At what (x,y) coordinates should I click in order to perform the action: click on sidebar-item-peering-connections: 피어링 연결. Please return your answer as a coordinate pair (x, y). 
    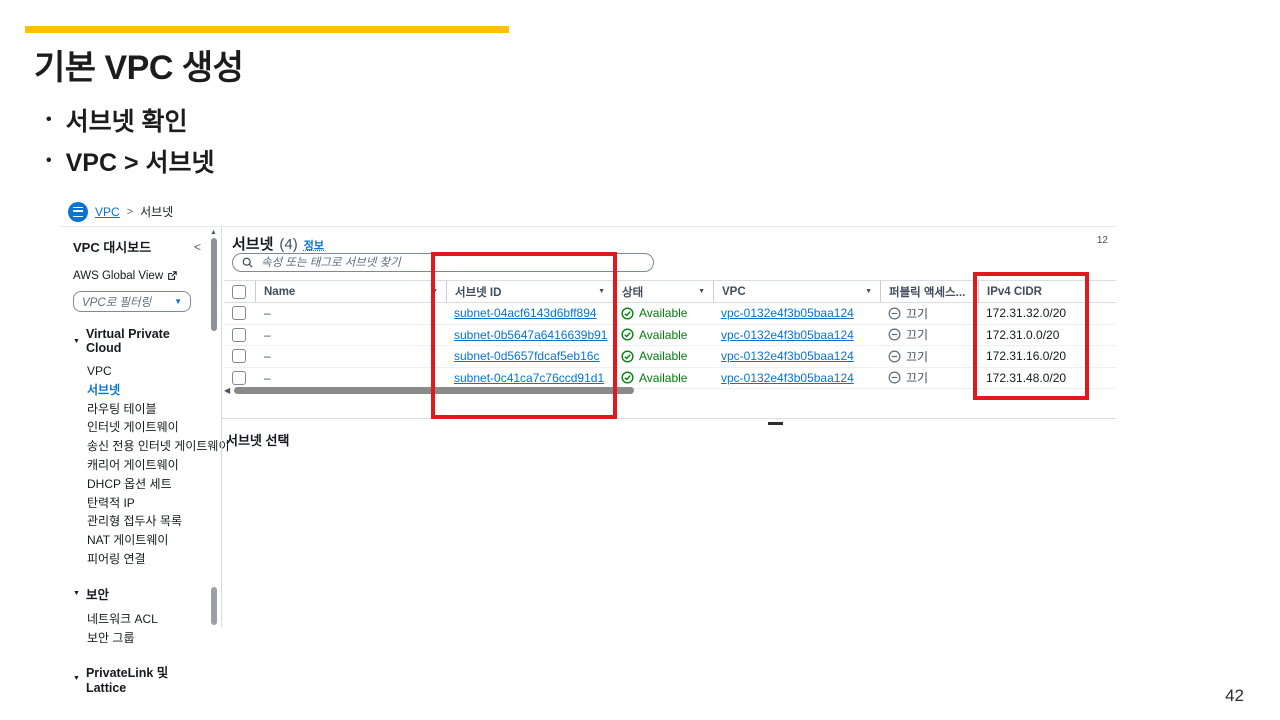
    Looking at the image, I should click on (116, 558).